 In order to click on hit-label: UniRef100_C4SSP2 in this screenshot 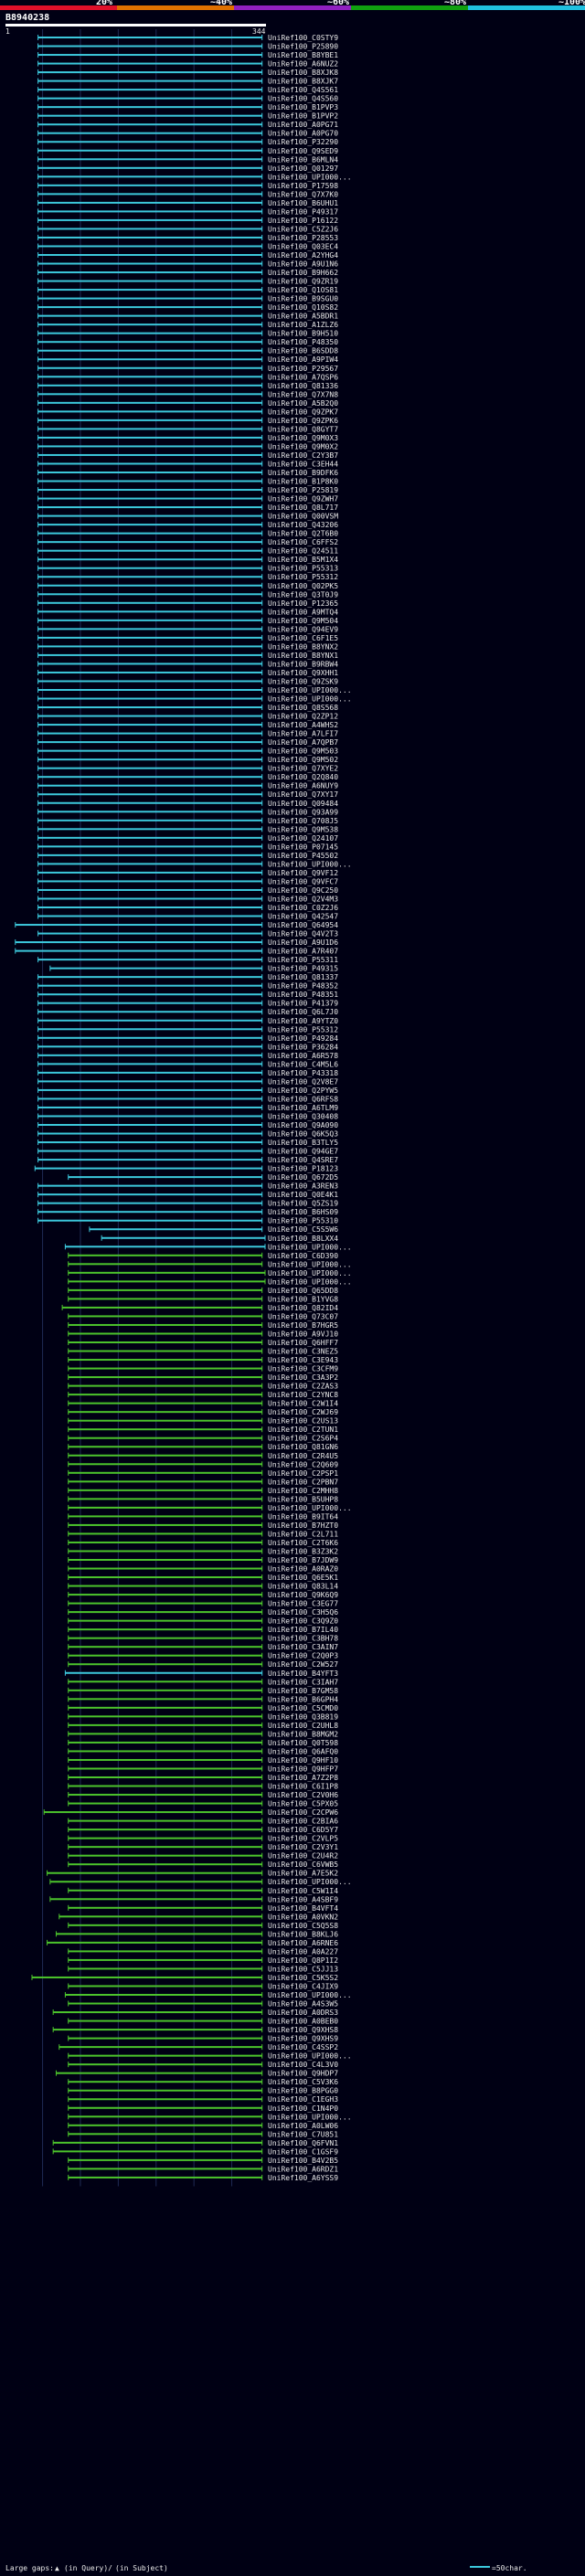, I will do `click(303, 2047)`.